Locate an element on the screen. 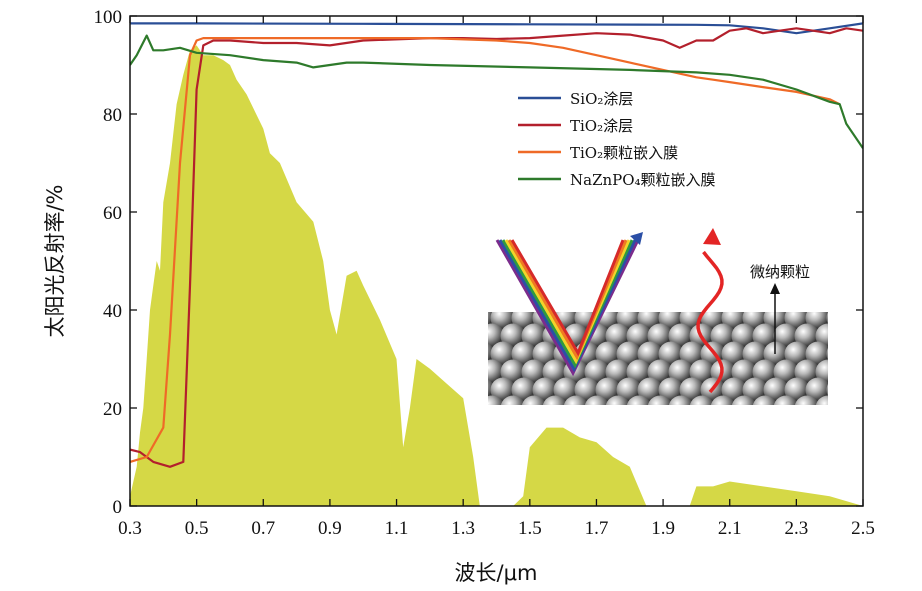 Image resolution: width=922 pixels, height=591 pixels. x-tick-label-9: 2.1 is located at coordinates (730, 528).